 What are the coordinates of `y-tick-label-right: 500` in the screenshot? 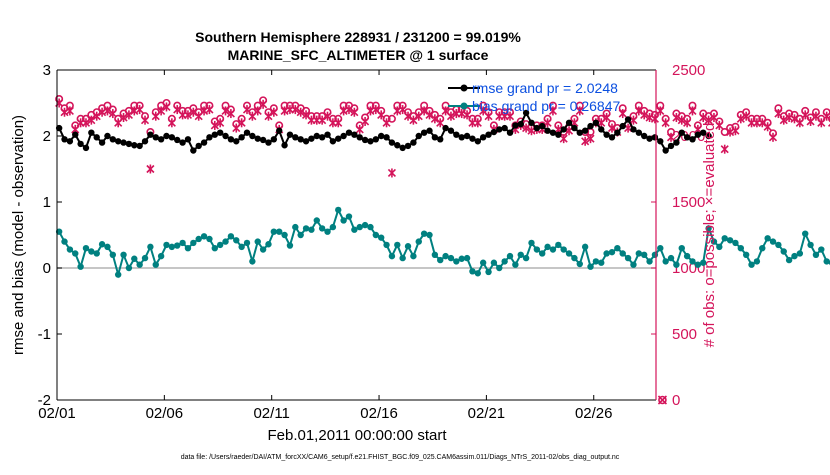 It's located at (684, 334).